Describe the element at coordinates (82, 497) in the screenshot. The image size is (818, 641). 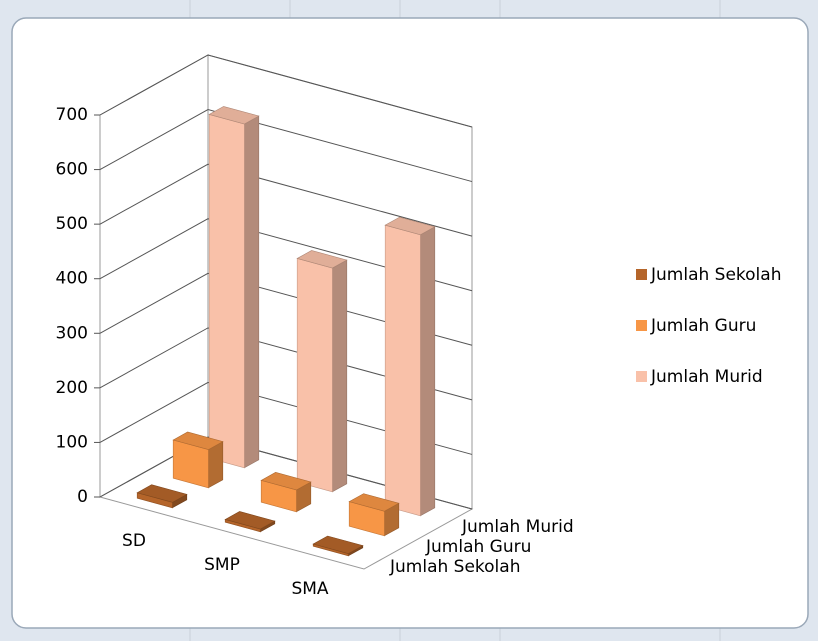
I see `y-tick-label: 0` at that location.